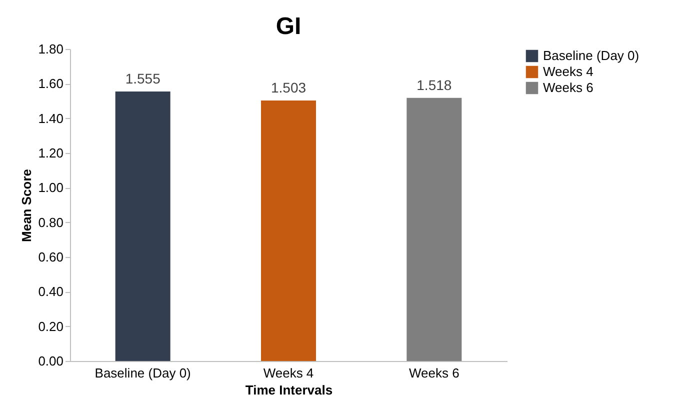 The height and width of the screenshot is (412, 680). What do you see at coordinates (26, 205) in the screenshot?
I see `y-axis-title: Mean Score` at bounding box center [26, 205].